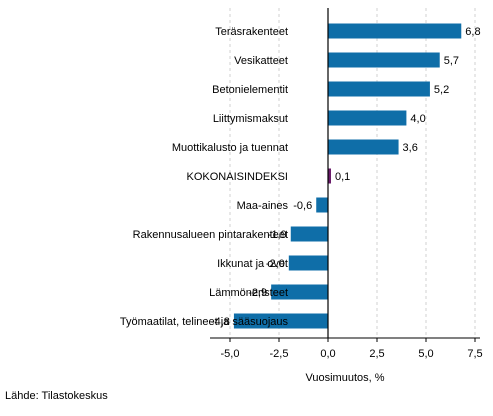 This screenshot has height=416, width=493. Describe the element at coordinates (252, 264) in the screenshot. I see `category-label: Ikkunat ja ovet` at that location.